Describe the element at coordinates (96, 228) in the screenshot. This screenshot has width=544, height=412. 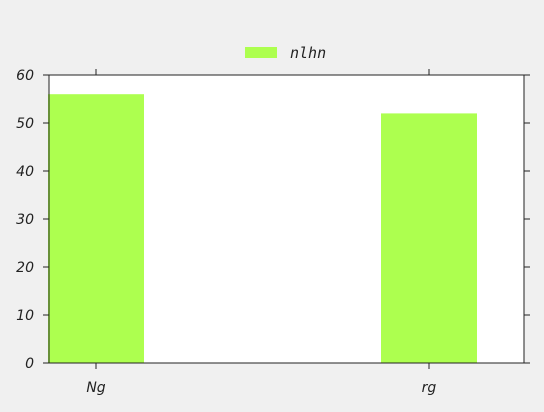
I see `bar-Ng` at that location.